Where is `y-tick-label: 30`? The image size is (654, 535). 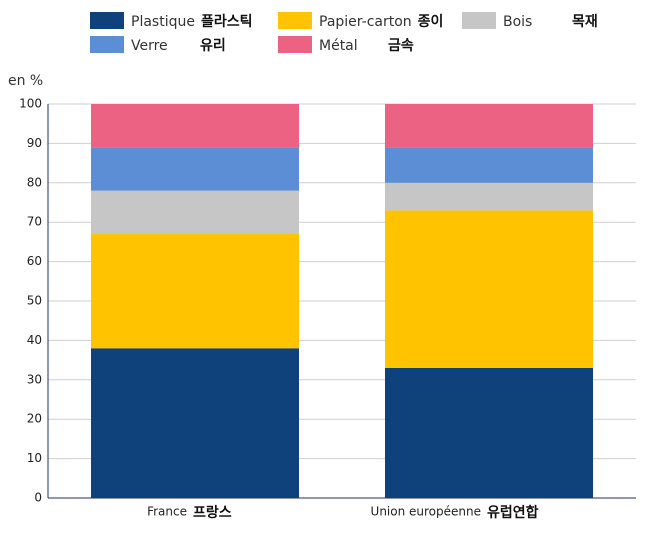
y-tick-label: 30 is located at coordinates (34, 379).